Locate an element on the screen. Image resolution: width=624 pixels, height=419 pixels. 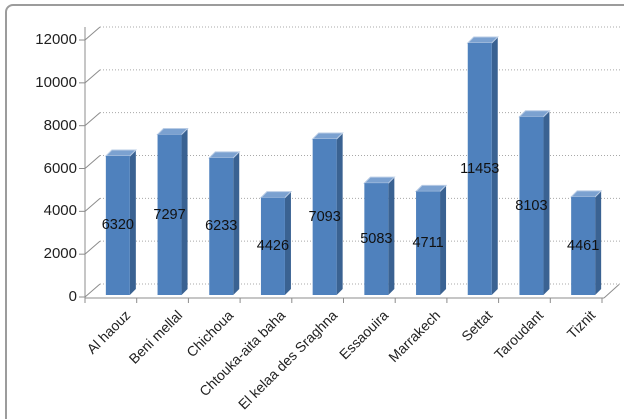
data-label: 8103 is located at coordinates (531, 205).